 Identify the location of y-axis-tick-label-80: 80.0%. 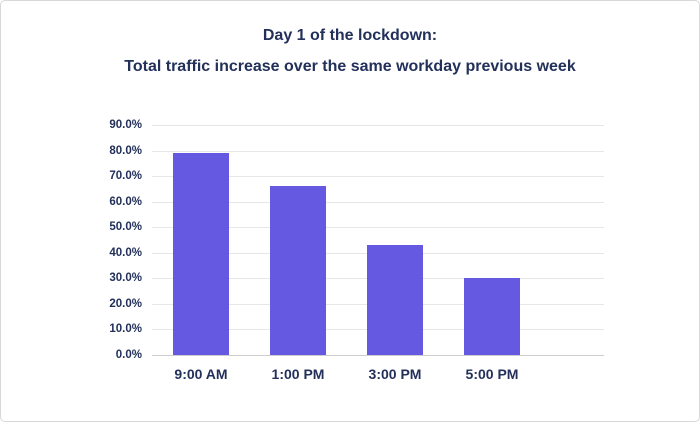
(125, 150).